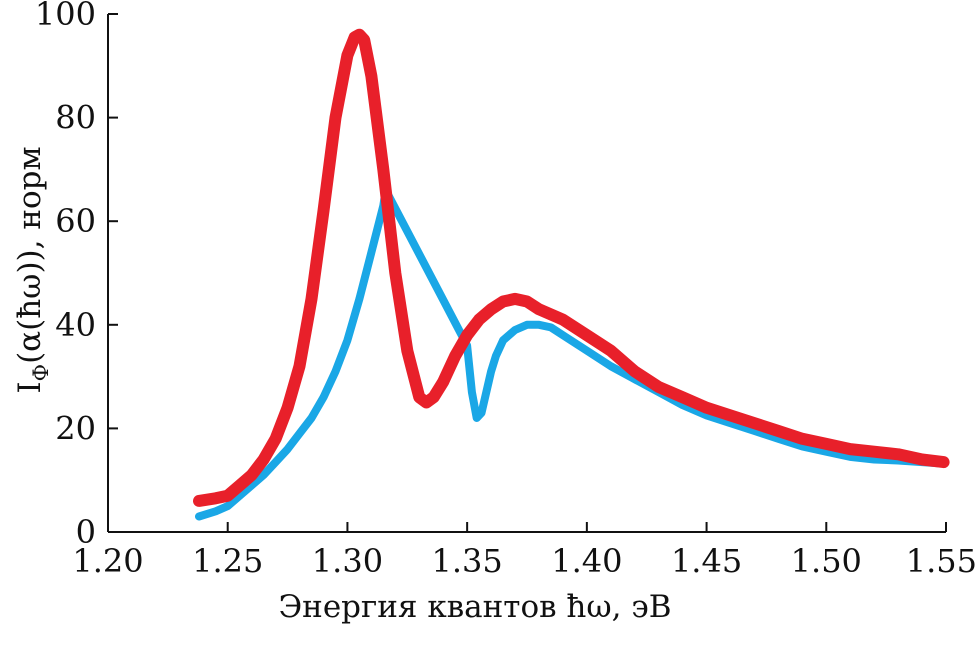  Describe the element at coordinates (75, 221) in the screenshot. I see `y-tick-label: 60` at that location.